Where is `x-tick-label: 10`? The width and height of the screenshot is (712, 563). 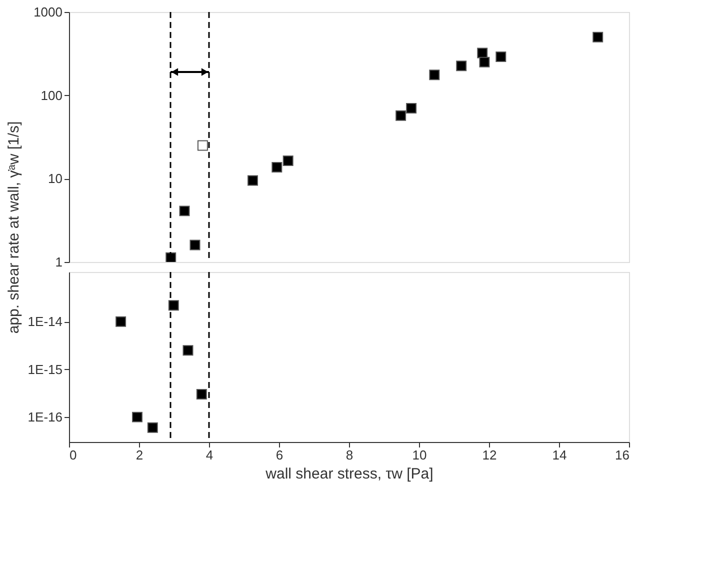
x-tick-label: 10 is located at coordinates (419, 455).